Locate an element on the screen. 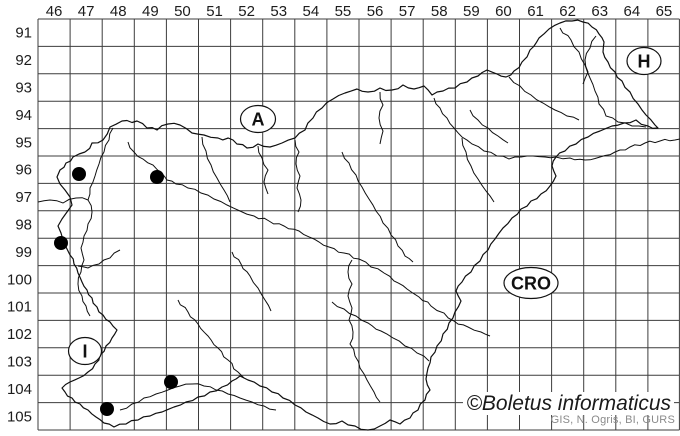 This screenshot has width=680, height=436. col-label: 60 is located at coordinates (503, 11).